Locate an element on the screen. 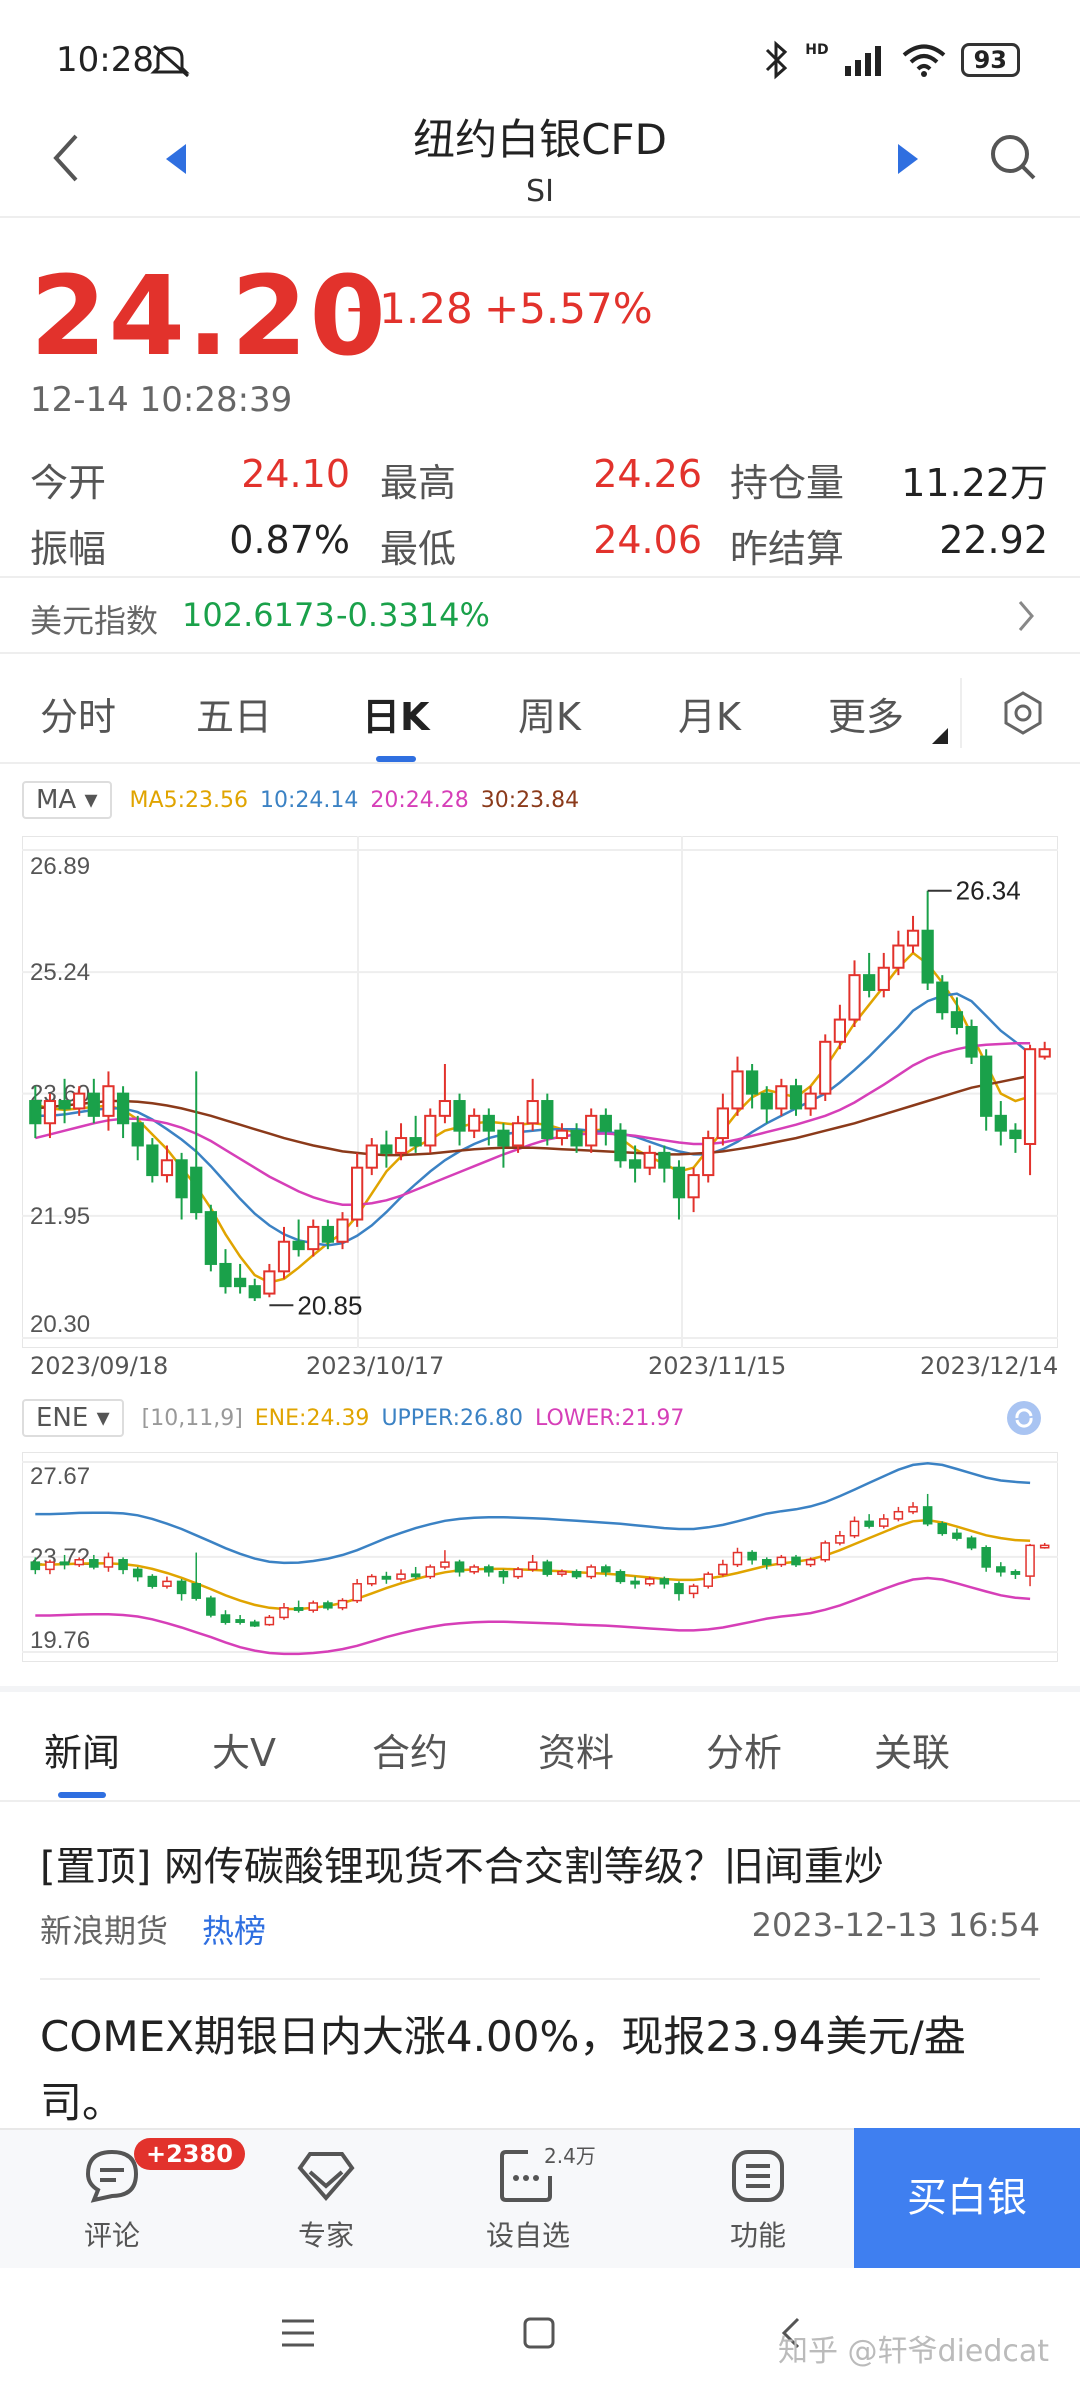  tab-intraday: 分时 is located at coordinates (78, 717).